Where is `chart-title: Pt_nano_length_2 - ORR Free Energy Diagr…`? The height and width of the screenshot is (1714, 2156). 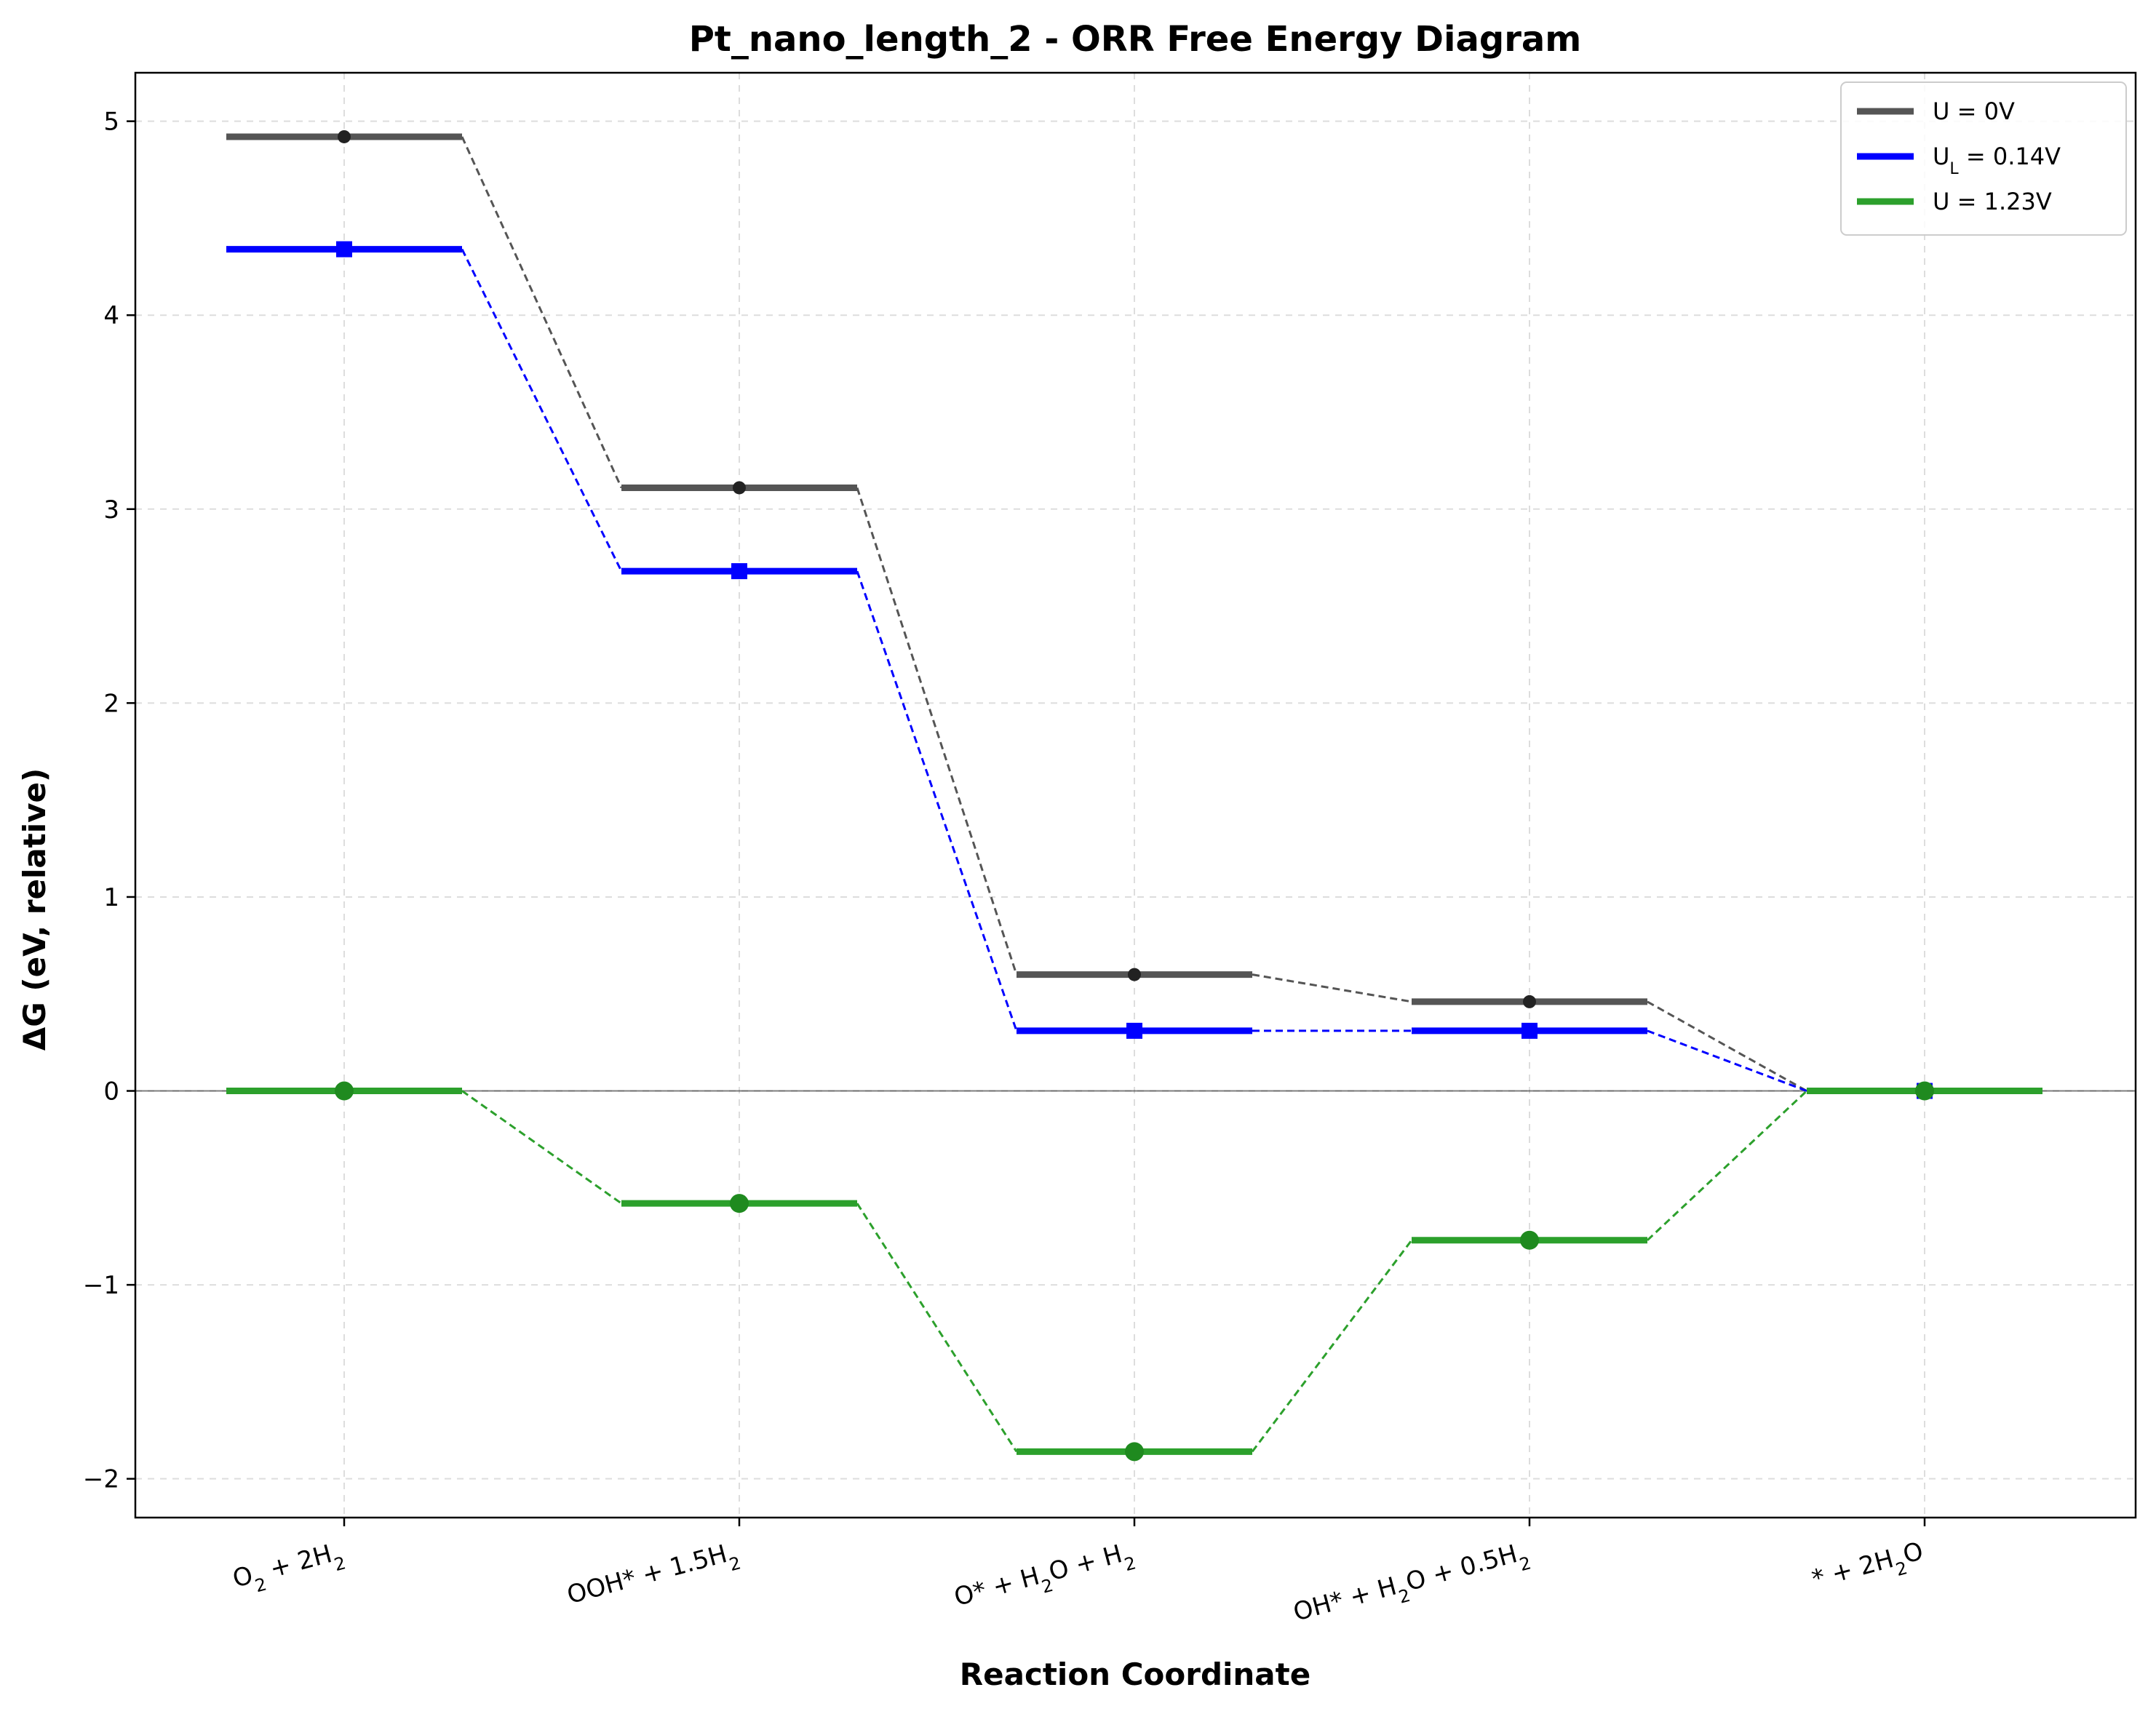
chart-title: Pt_nano_length_2 - ORR Free Energy Diagr… is located at coordinates (1136, 39).